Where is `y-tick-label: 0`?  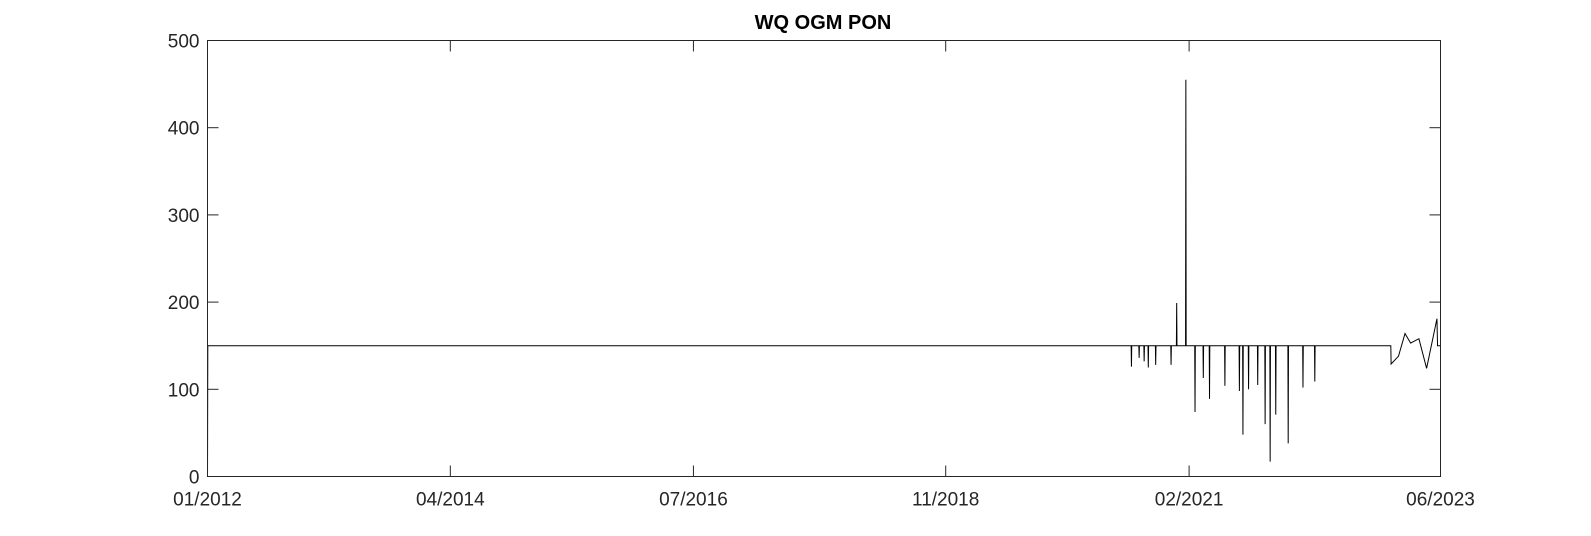 y-tick-label: 0 is located at coordinates (194, 478).